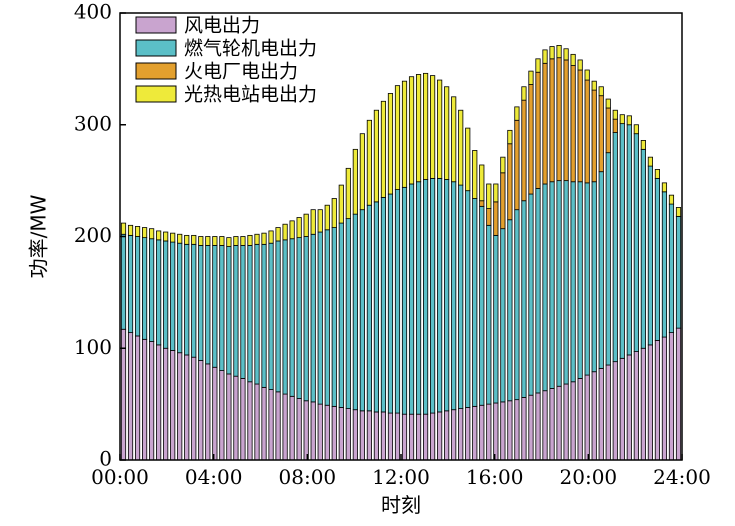 This screenshot has height=526, width=735. What do you see at coordinates (589, 477) in the screenshot?
I see `x-tick-label: 20:00` at bounding box center [589, 477].